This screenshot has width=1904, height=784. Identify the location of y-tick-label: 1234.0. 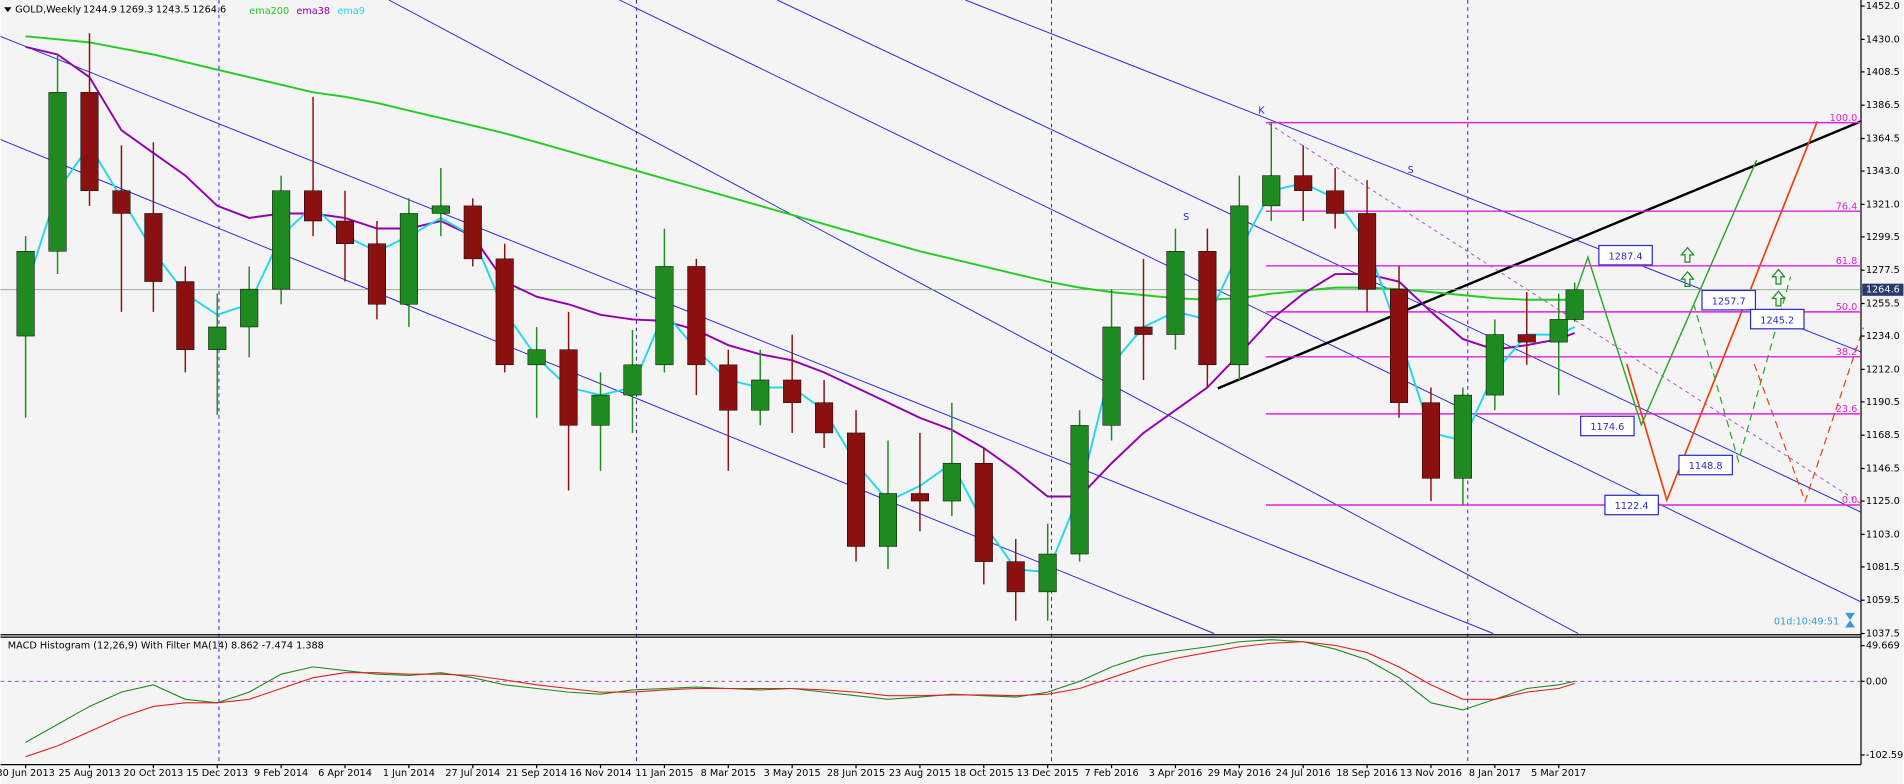
(1883, 336).